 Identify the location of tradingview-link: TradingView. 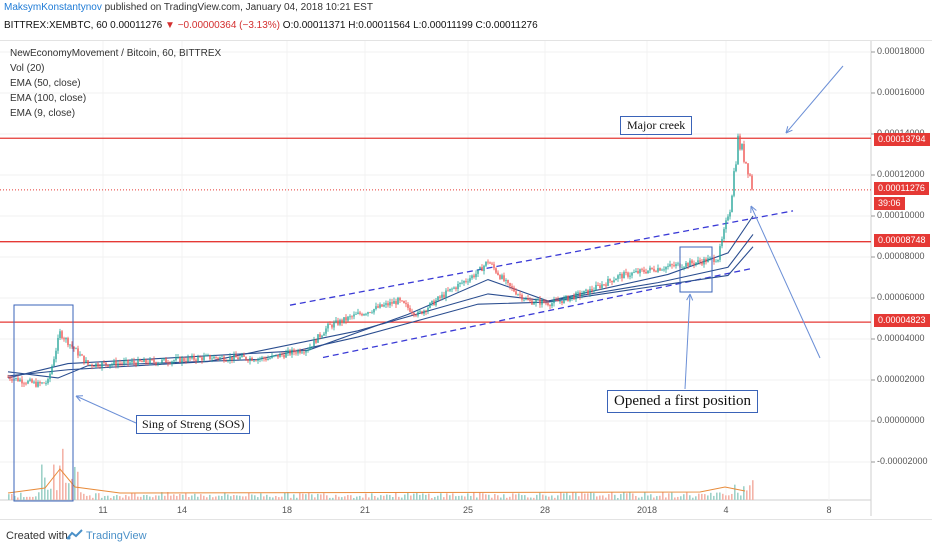
(116, 536).